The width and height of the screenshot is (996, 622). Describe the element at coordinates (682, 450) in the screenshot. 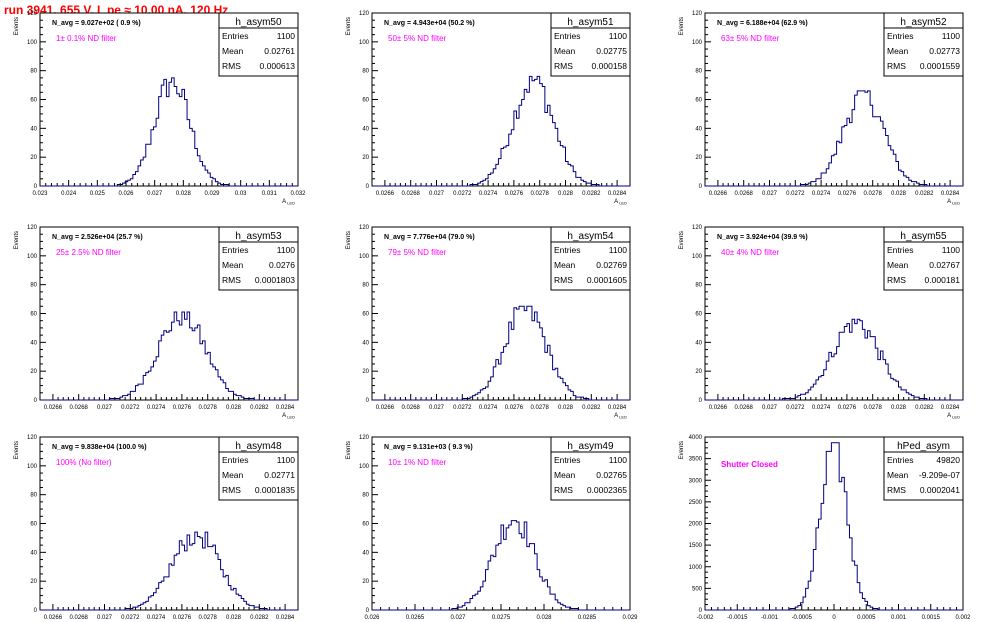

I see `y-axis-title: Events` at that location.